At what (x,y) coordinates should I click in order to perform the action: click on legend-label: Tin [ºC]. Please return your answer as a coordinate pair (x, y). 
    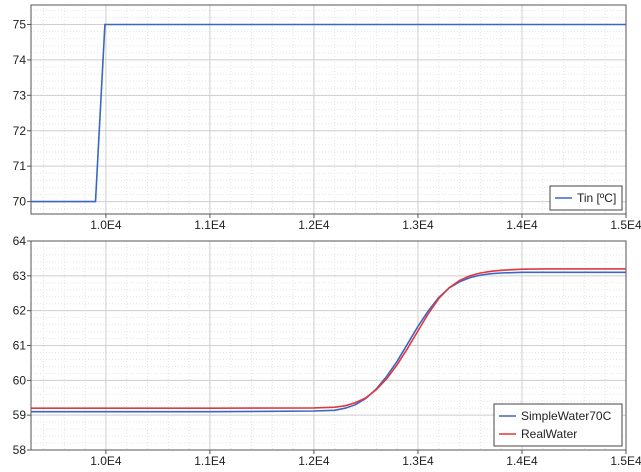
    Looking at the image, I should click on (596, 198).